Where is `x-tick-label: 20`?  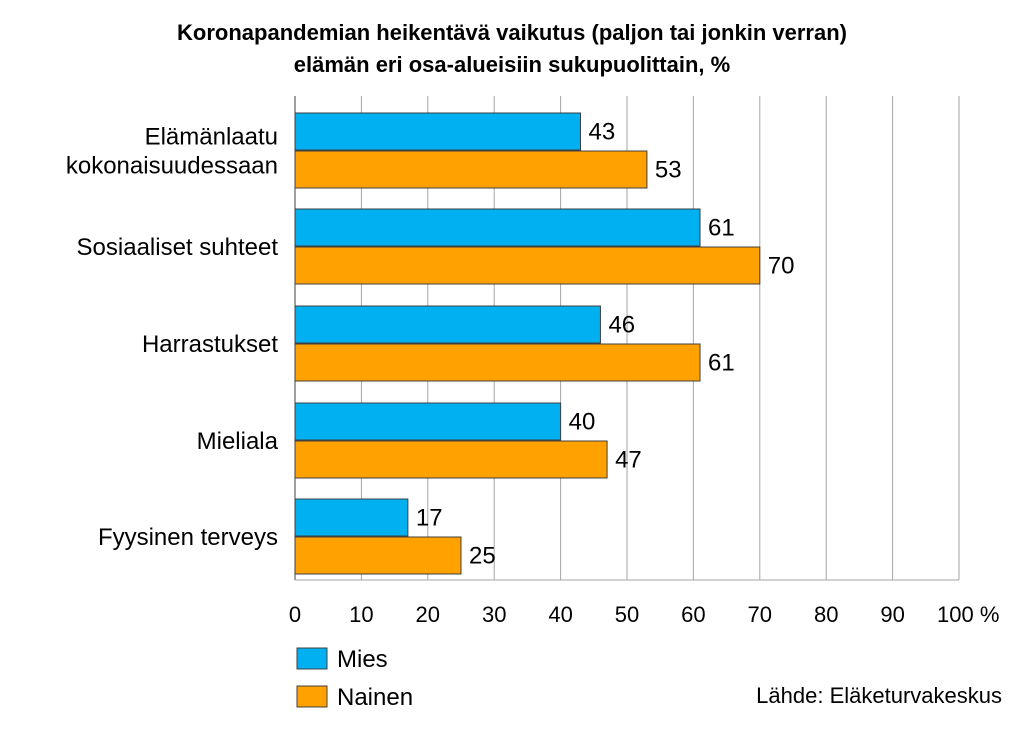 x-tick-label: 20 is located at coordinates (428, 614).